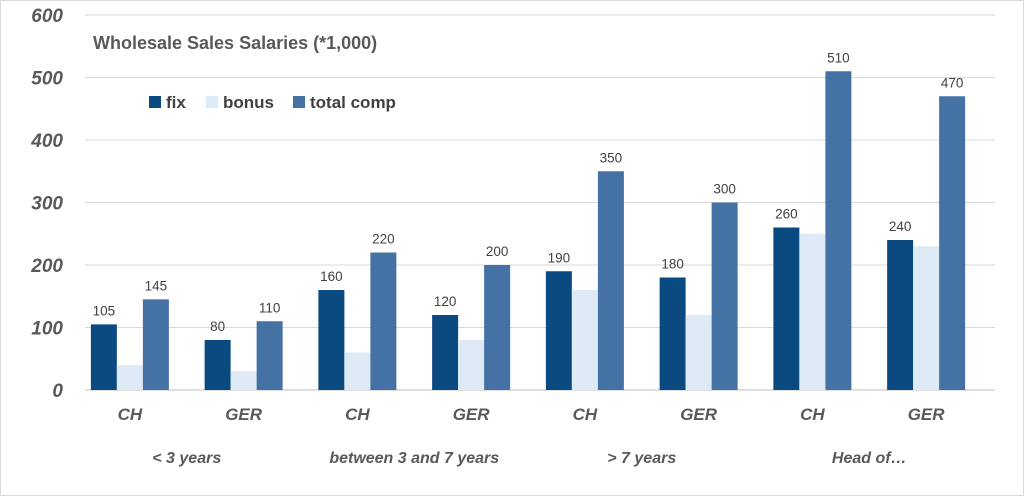 The image size is (1024, 496). I want to click on y-tick-label: 300, so click(47, 204).